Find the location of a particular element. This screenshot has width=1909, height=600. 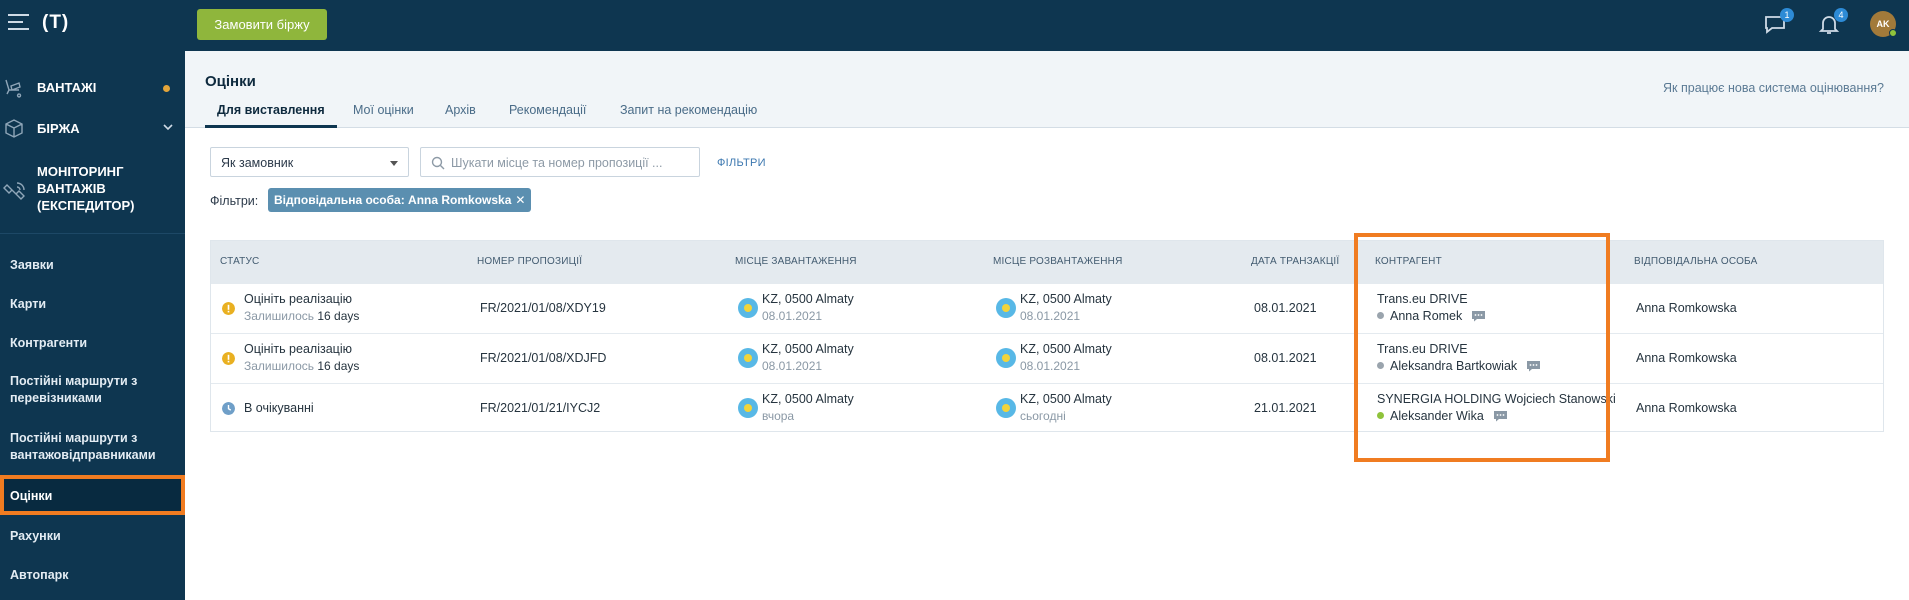

filter-chip-label: Відповідальна особа: Anna Romkowska is located at coordinates (393, 200).